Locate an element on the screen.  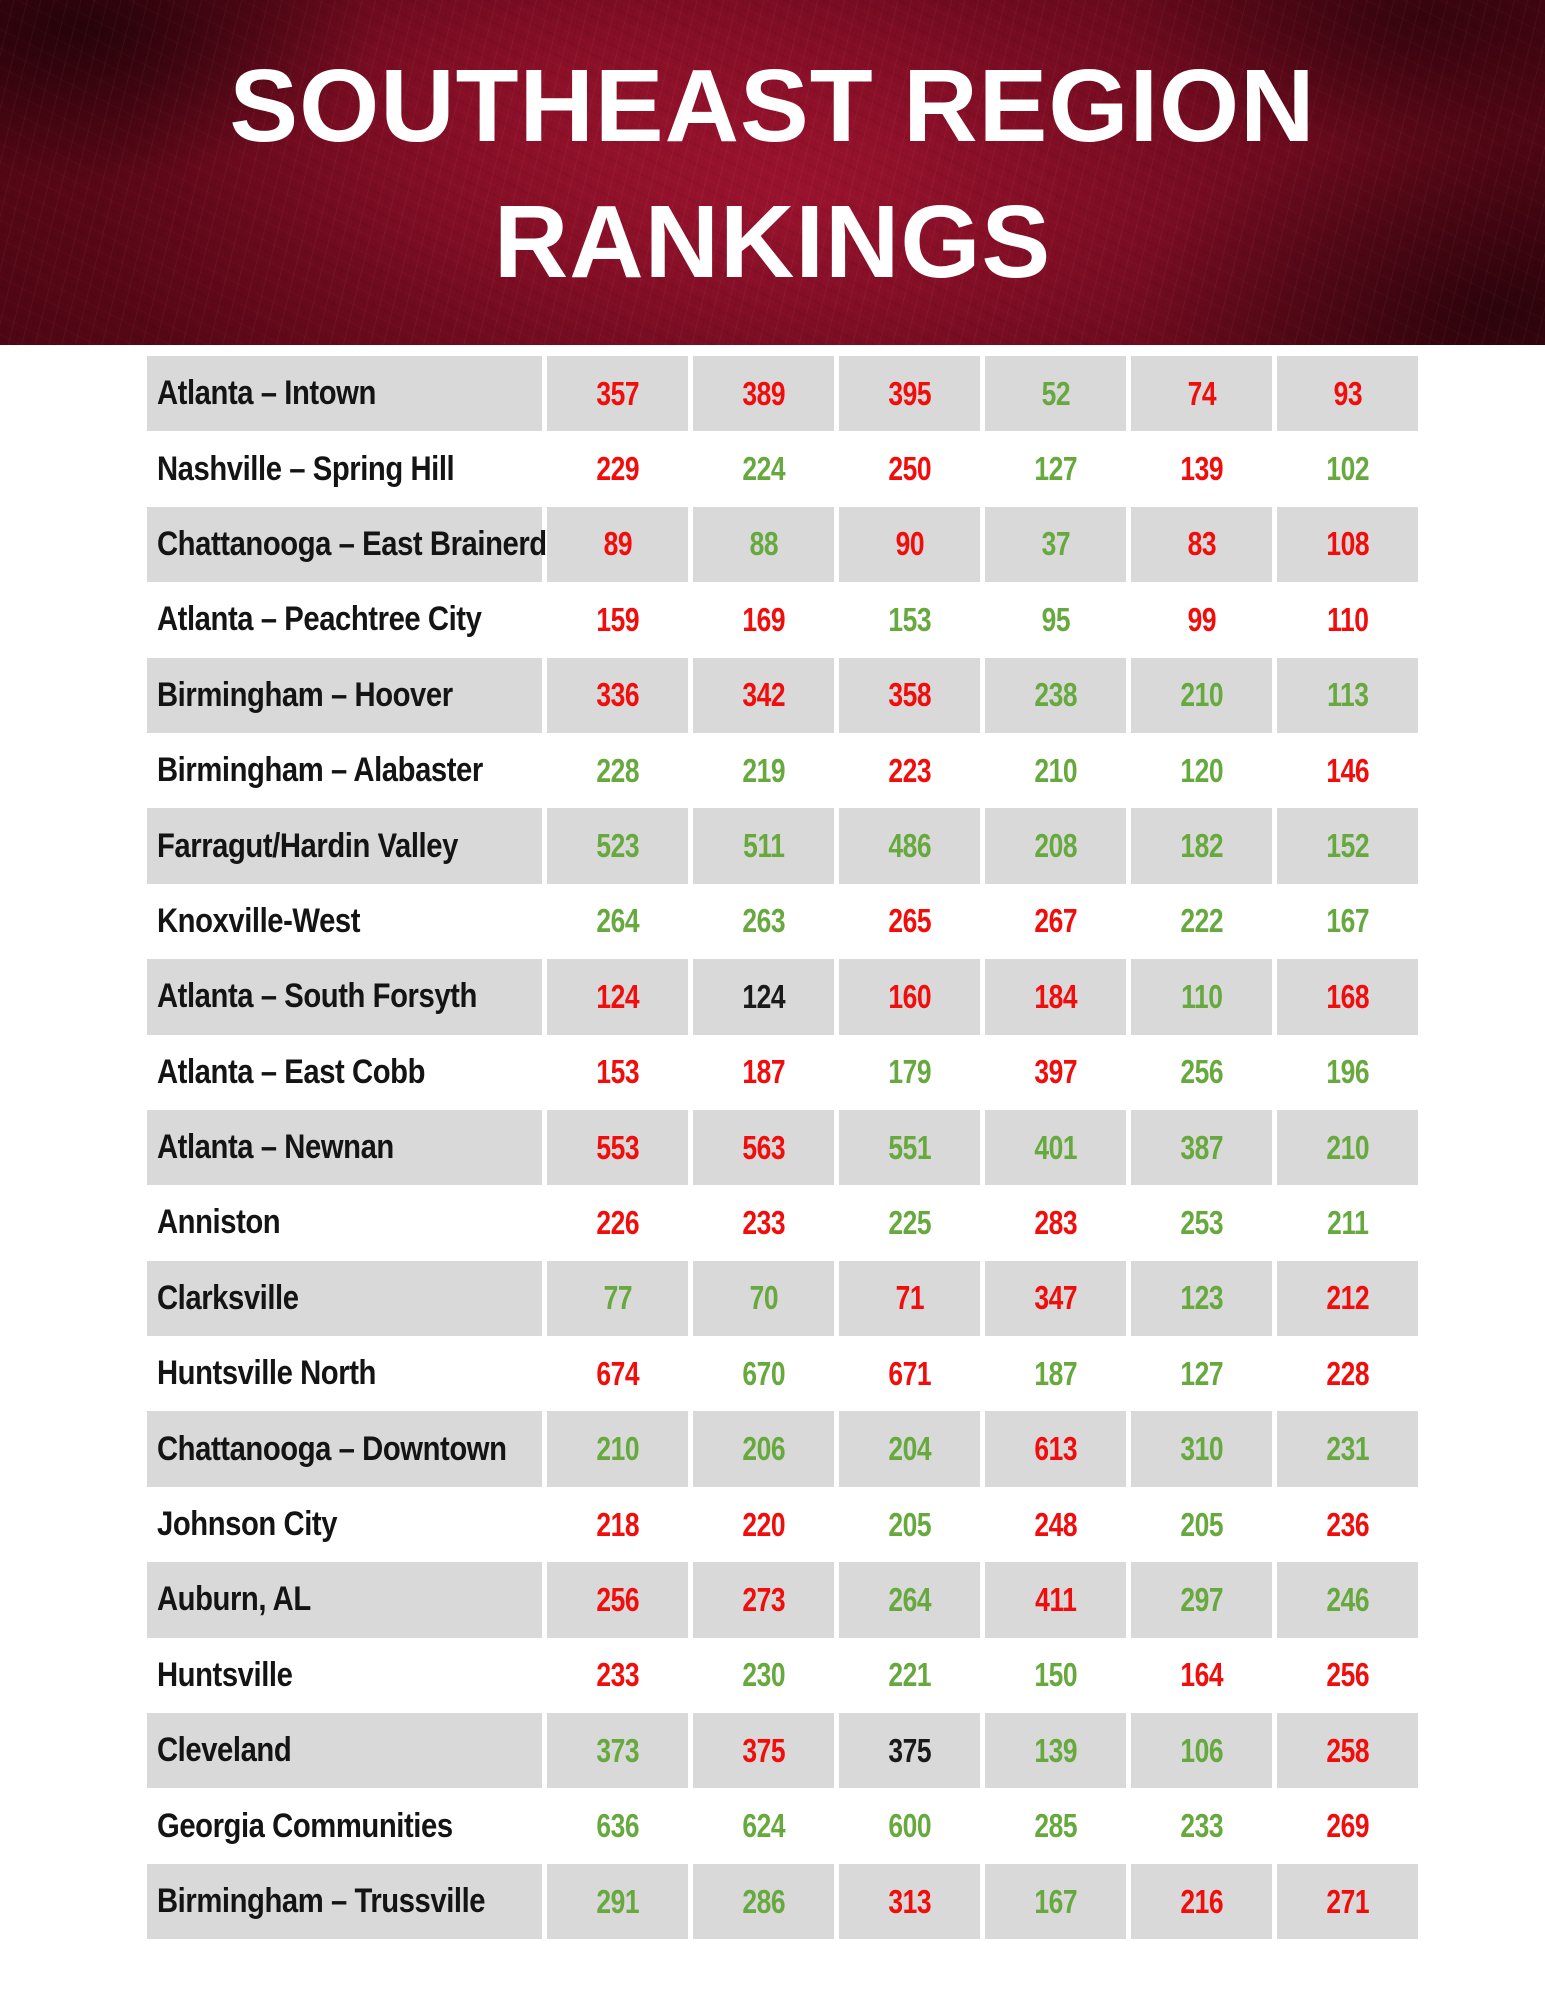
value: 159 is located at coordinates (617, 619).